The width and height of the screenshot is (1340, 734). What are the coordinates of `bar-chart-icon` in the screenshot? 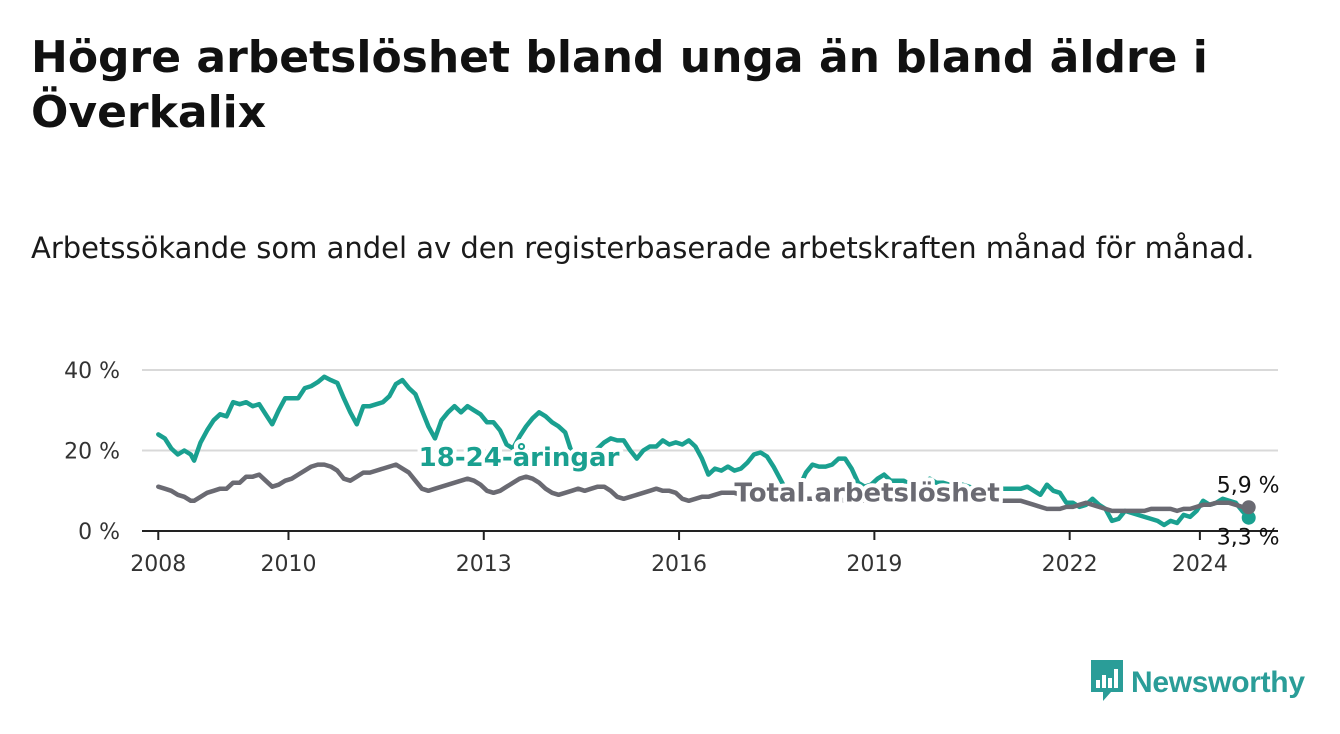 It's located at (1107, 682).